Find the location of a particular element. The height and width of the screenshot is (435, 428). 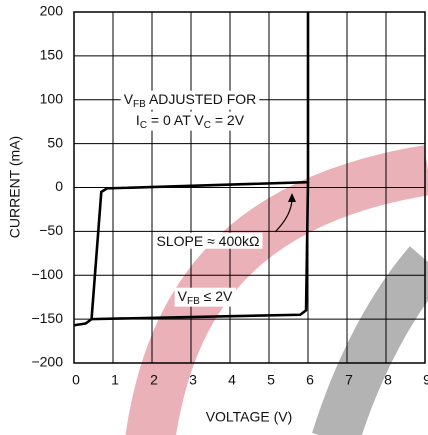

annotation: IC = 0 AT VC = 2V is located at coordinates (190, 121).